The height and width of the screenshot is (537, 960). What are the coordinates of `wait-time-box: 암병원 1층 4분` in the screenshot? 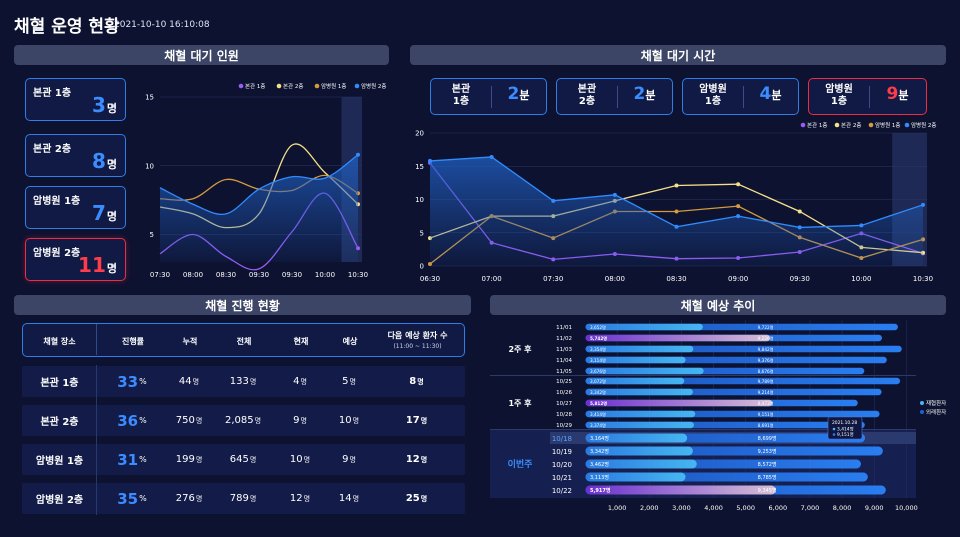 It's located at (740, 96).